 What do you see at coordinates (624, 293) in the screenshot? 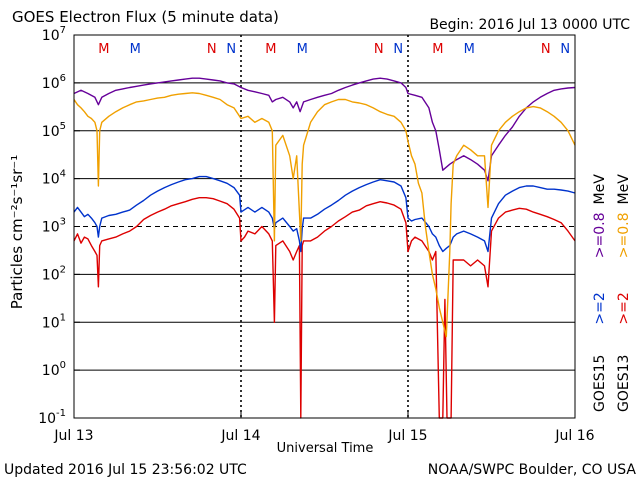
I see `legend-goes13: GOES13>=2>=0.8MeV` at bounding box center [624, 293].